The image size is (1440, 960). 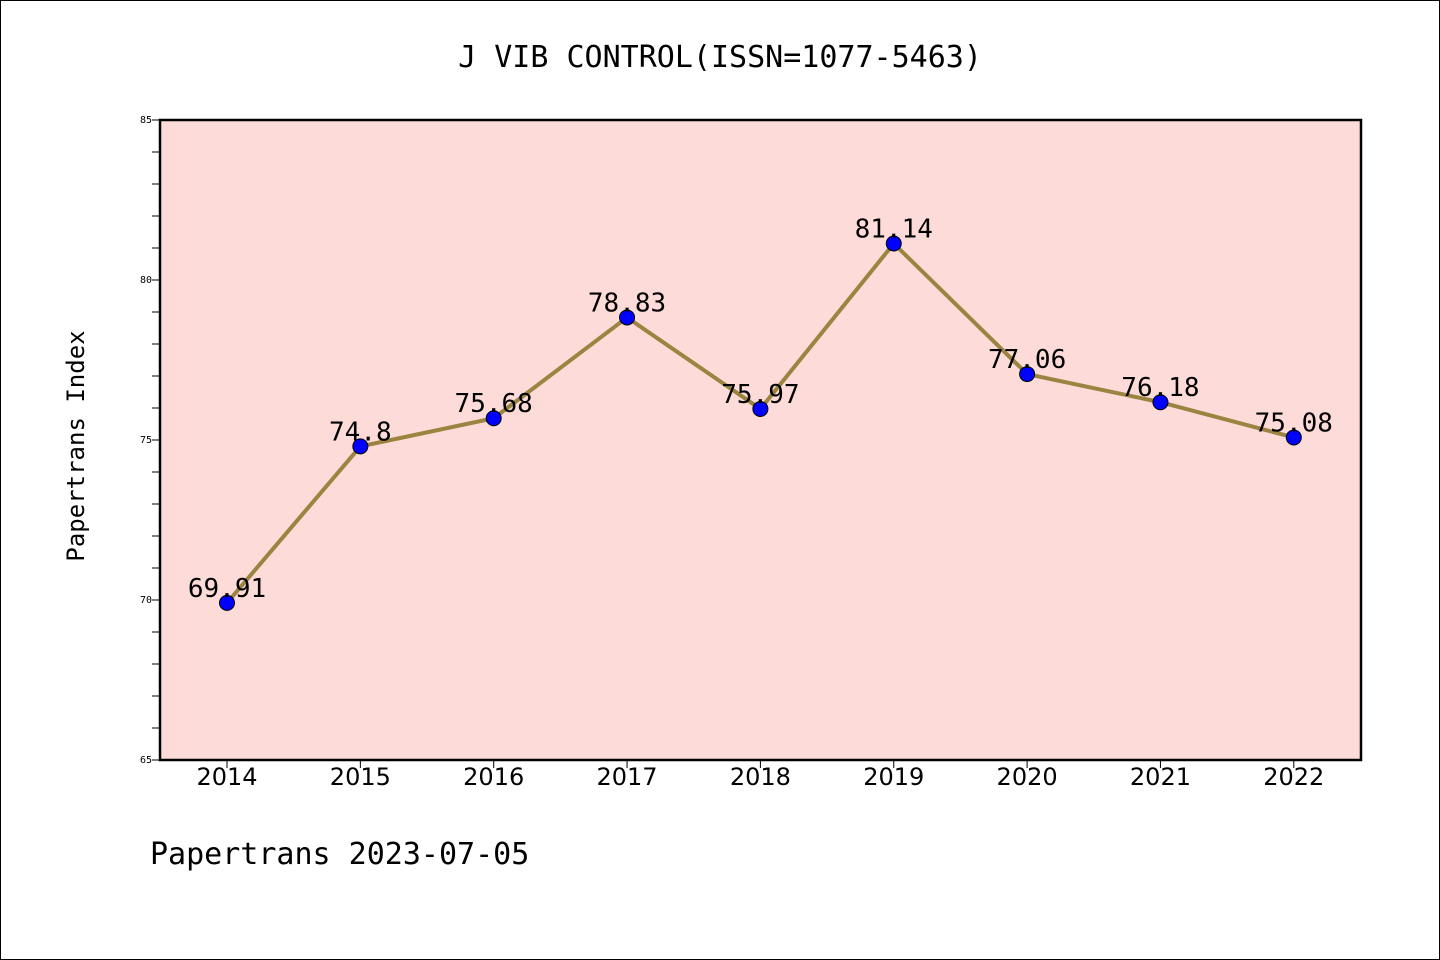 I want to click on data-label-2017: 78.83, so click(x=627, y=303).